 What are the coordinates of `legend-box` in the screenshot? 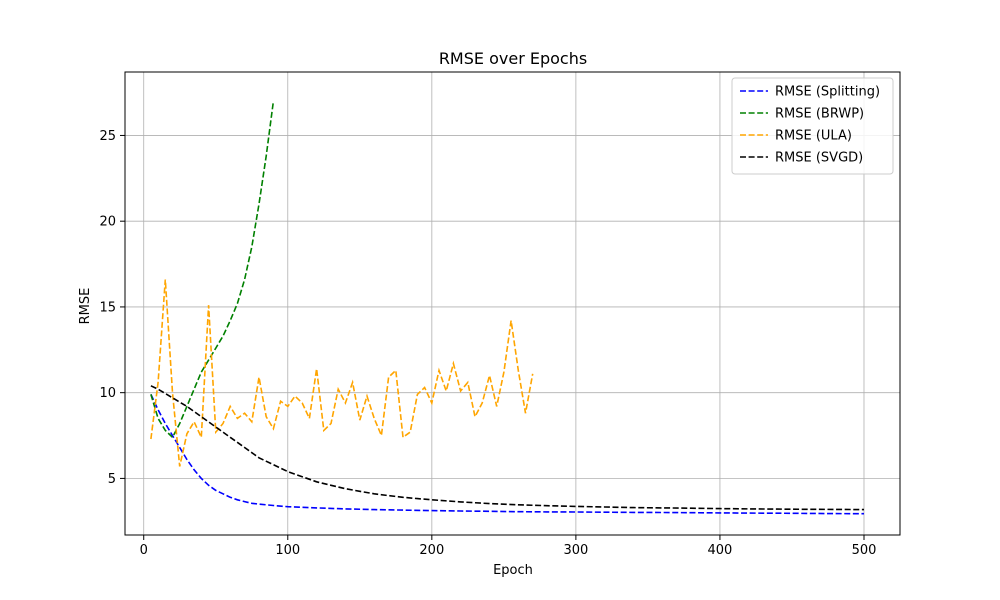 It's located at (812, 126).